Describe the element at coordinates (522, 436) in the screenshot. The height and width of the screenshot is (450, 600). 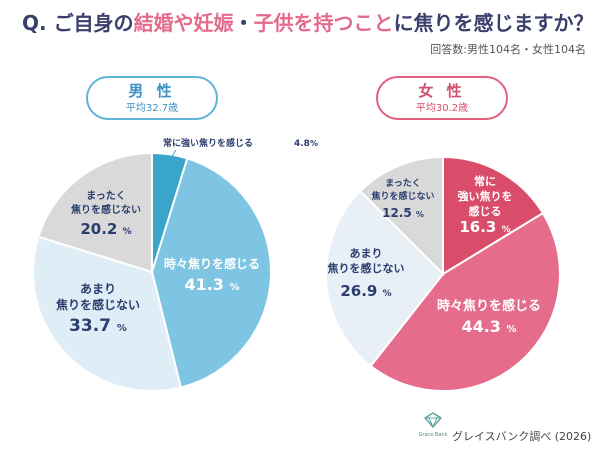
I see `footer-source: グレイスバンク調べ (2026)` at that location.